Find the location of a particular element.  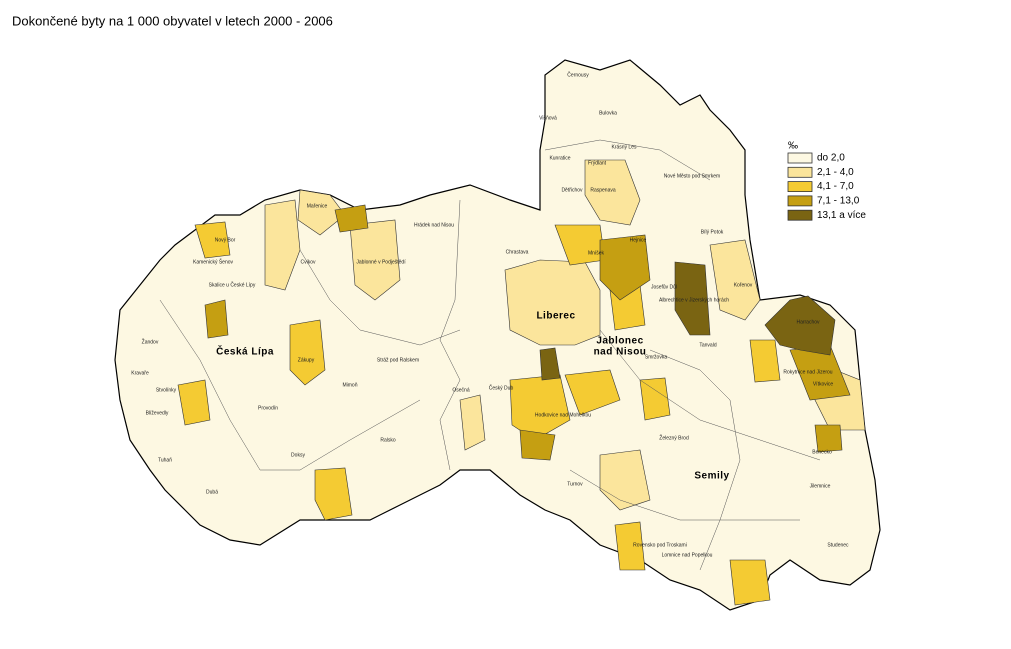

place-label: Cvikov is located at coordinates (308, 262).